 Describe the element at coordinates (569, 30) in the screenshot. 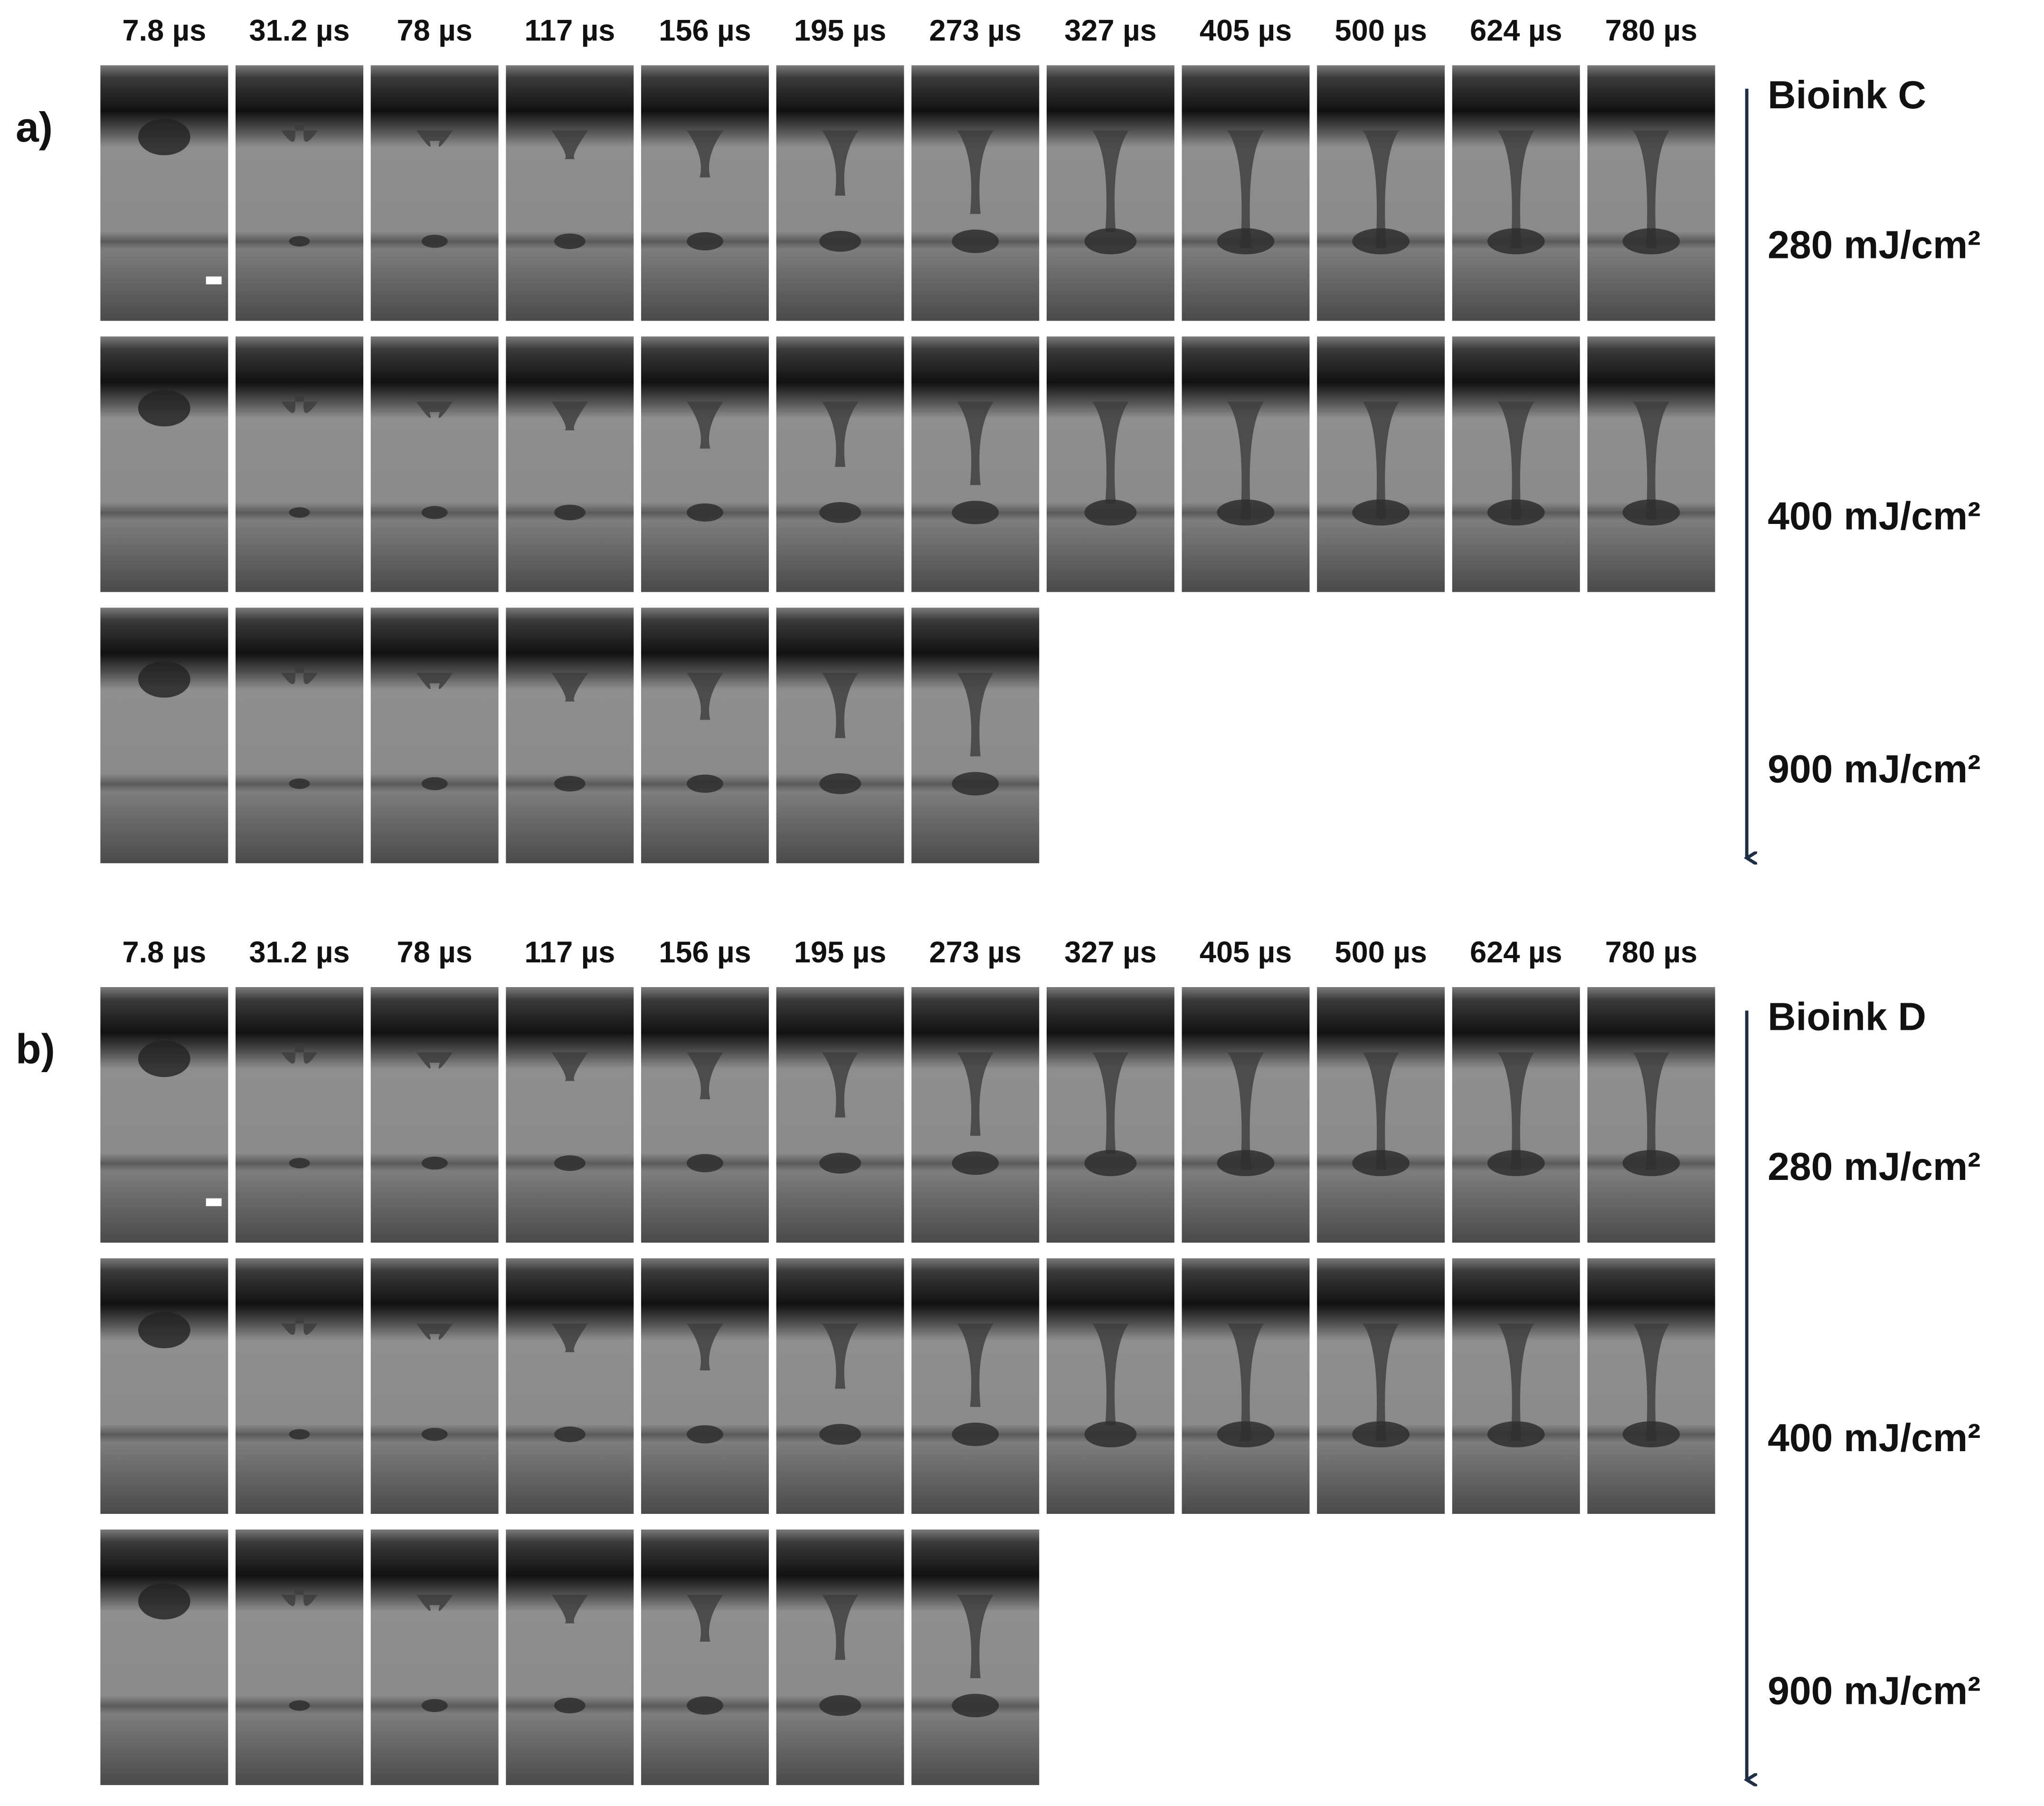

I see `time-label: 117 µs` at that location.